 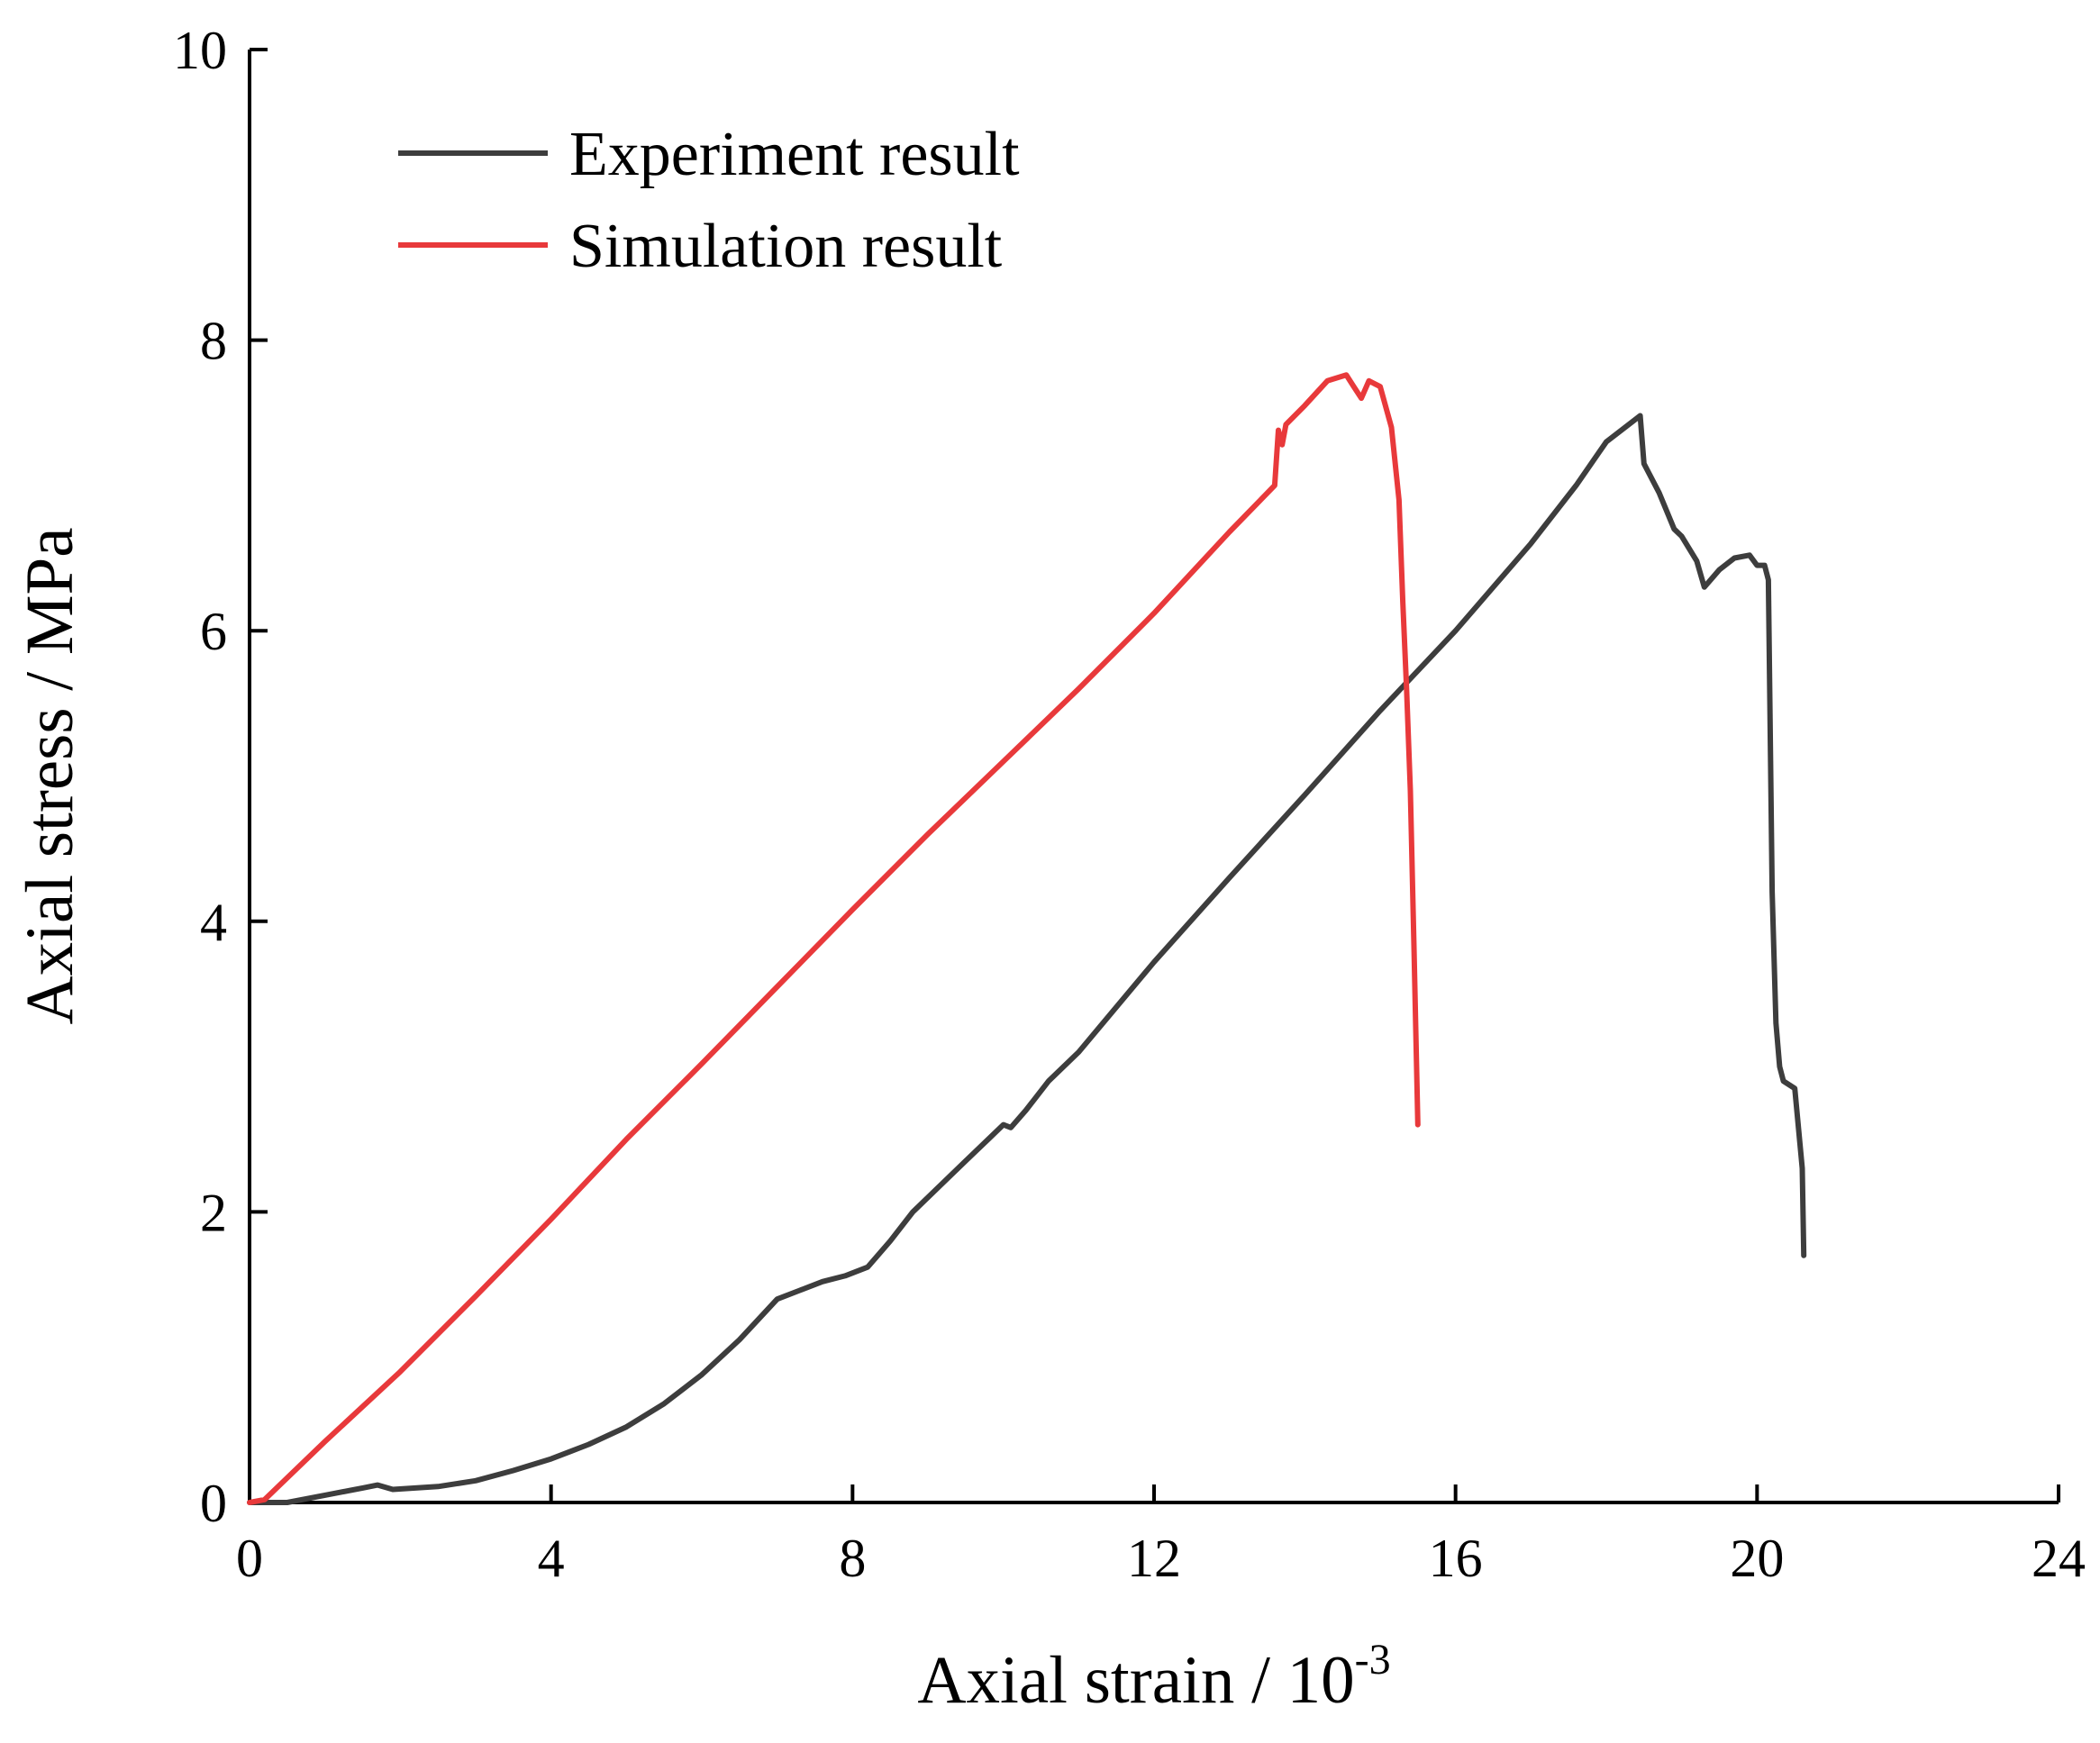 What do you see at coordinates (200, 51) in the screenshot?
I see `y-tick-label: 10` at bounding box center [200, 51].